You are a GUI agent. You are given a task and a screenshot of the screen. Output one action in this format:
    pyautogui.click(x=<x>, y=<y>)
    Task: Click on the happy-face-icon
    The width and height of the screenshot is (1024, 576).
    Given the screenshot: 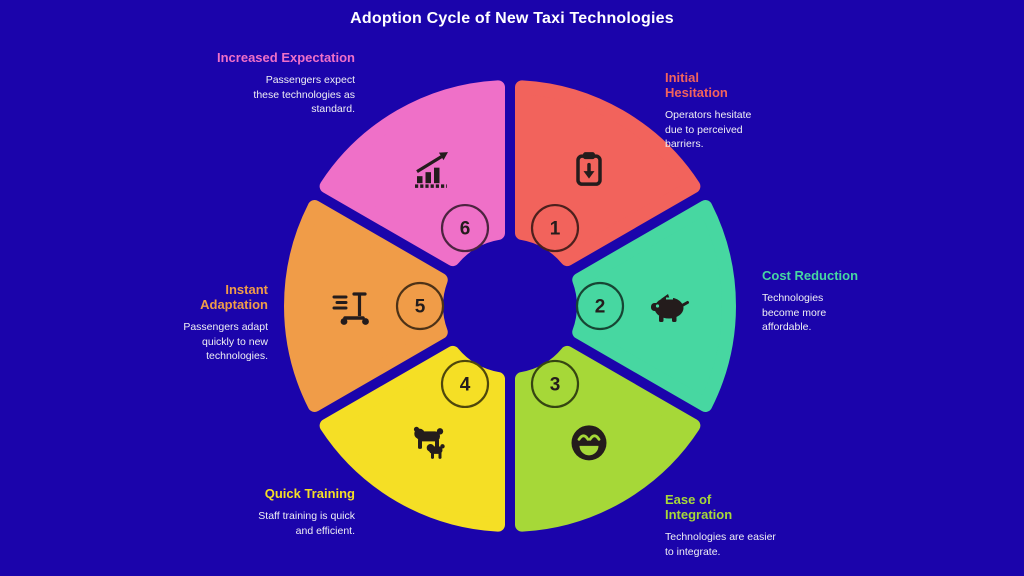 What is the action you would take?
    pyautogui.click(x=589, y=443)
    